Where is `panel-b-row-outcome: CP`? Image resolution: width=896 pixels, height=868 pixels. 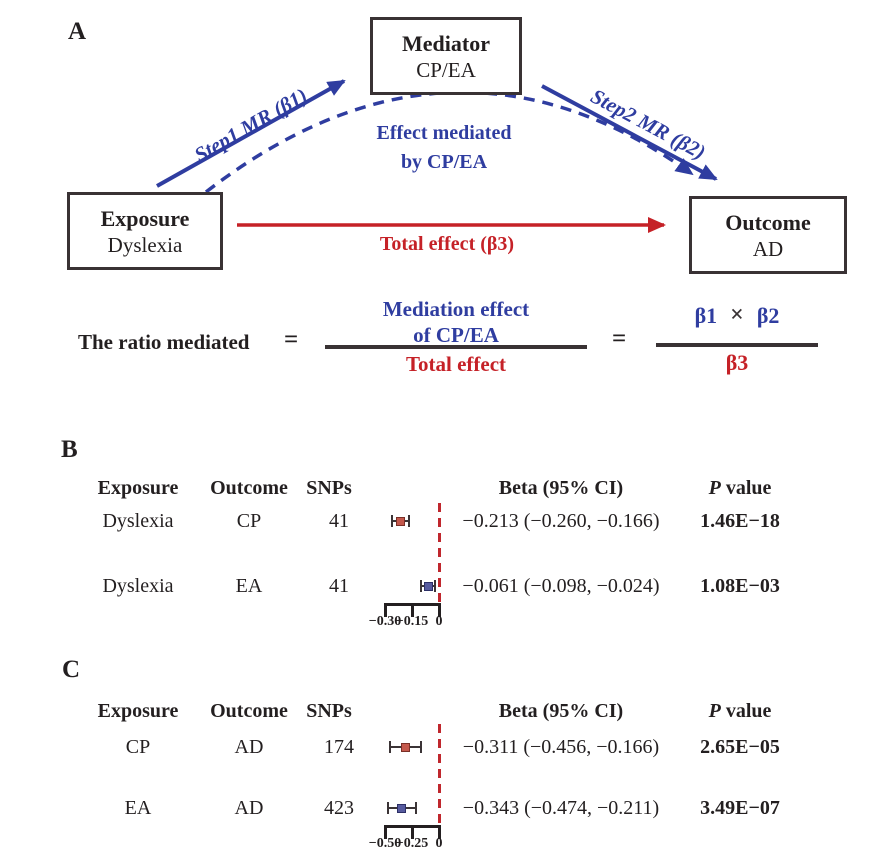
panel-b-row-outcome: CP is located at coordinates (249, 521).